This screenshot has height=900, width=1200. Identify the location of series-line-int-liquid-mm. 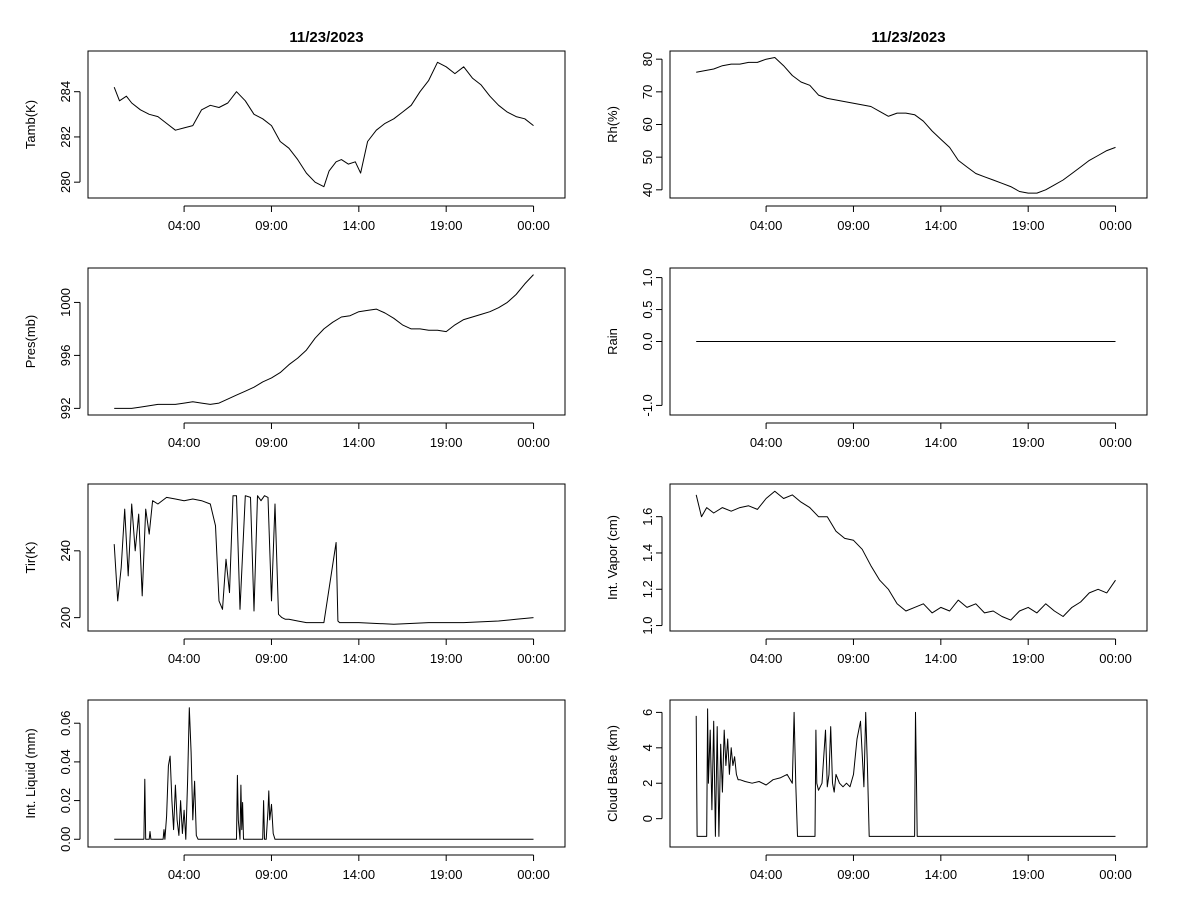
(324, 773).